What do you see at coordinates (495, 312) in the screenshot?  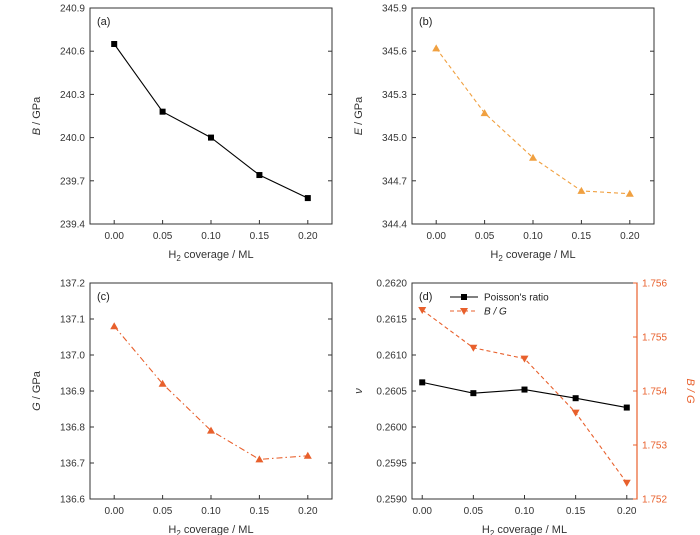 I see `legend-label: B / G` at bounding box center [495, 312].